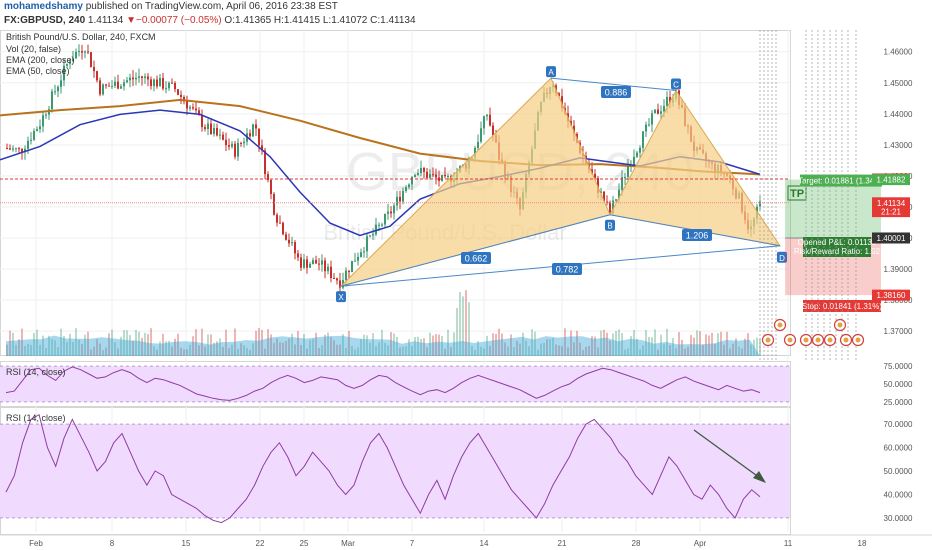 The image size is (932, 550). I want to click on time-tick-label: Mar, so click(348, 543).